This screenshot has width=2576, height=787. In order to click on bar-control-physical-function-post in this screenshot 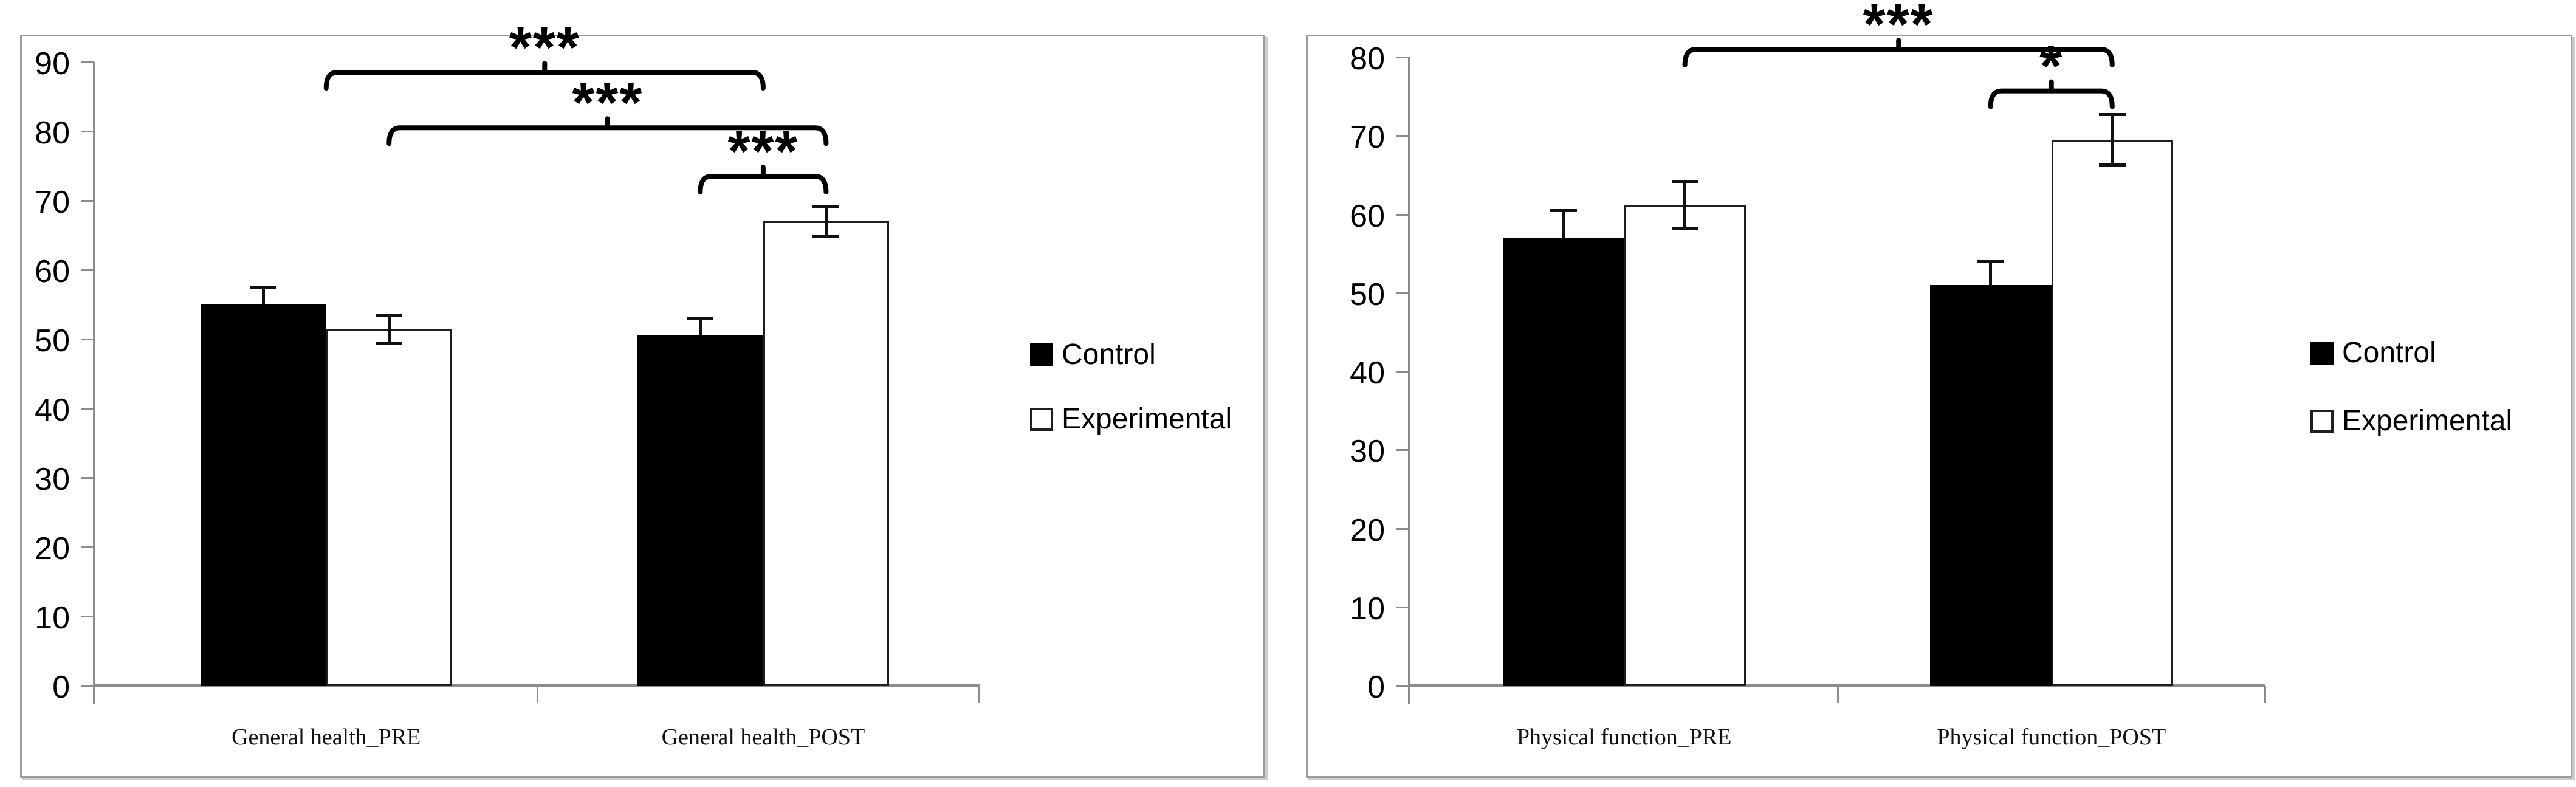, I will do `click(1990, 485)`.